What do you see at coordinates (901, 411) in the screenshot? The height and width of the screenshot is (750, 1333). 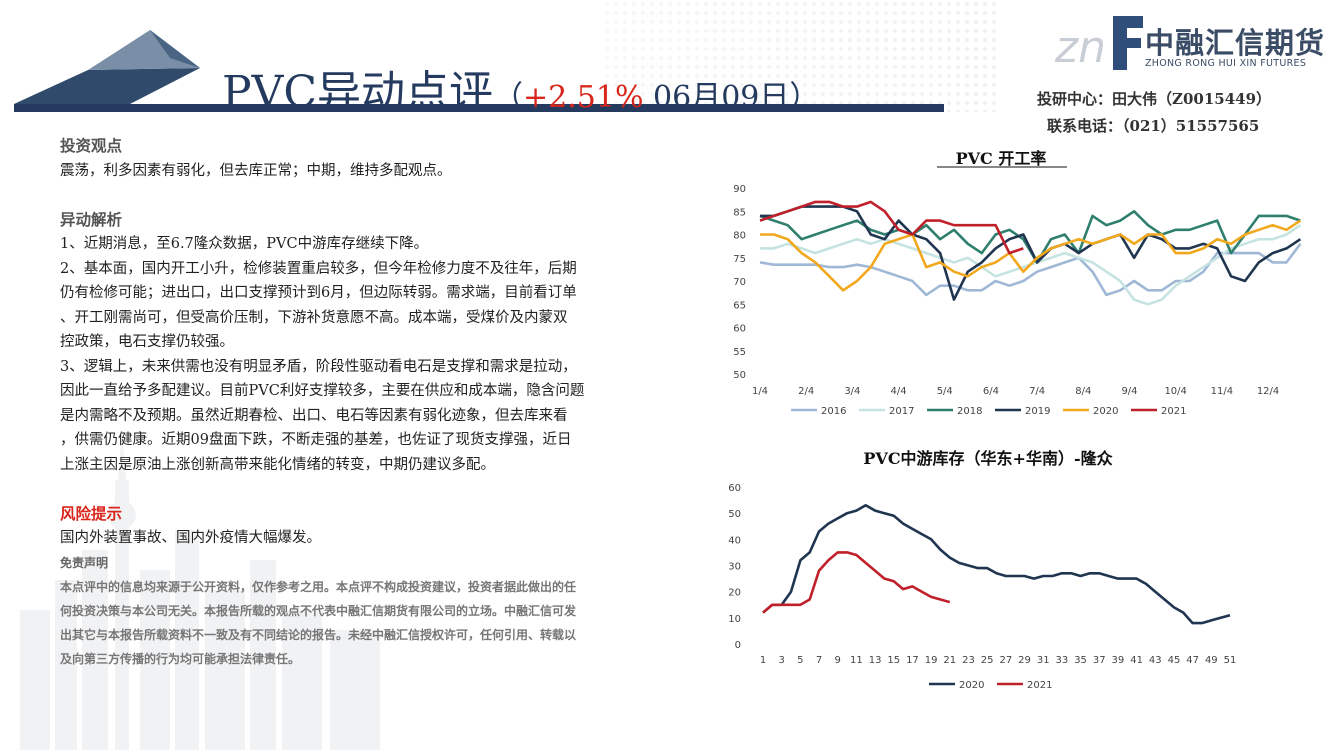 I see `legend-label-2017: 2017` at bounding box center [901, 411].